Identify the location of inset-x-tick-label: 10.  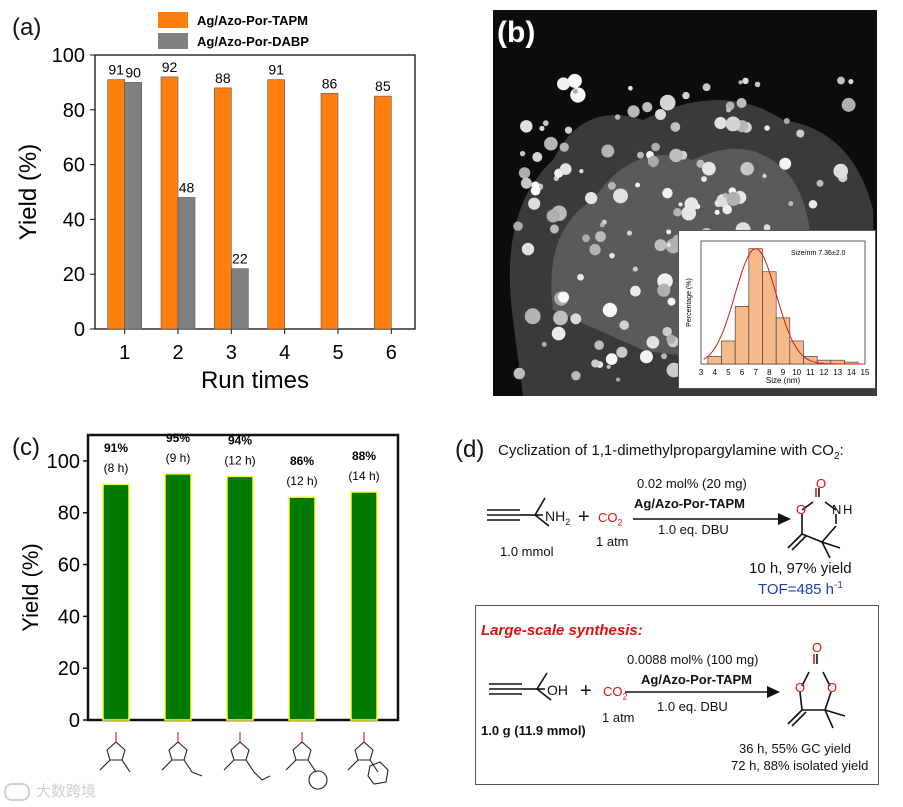
(796, 372).